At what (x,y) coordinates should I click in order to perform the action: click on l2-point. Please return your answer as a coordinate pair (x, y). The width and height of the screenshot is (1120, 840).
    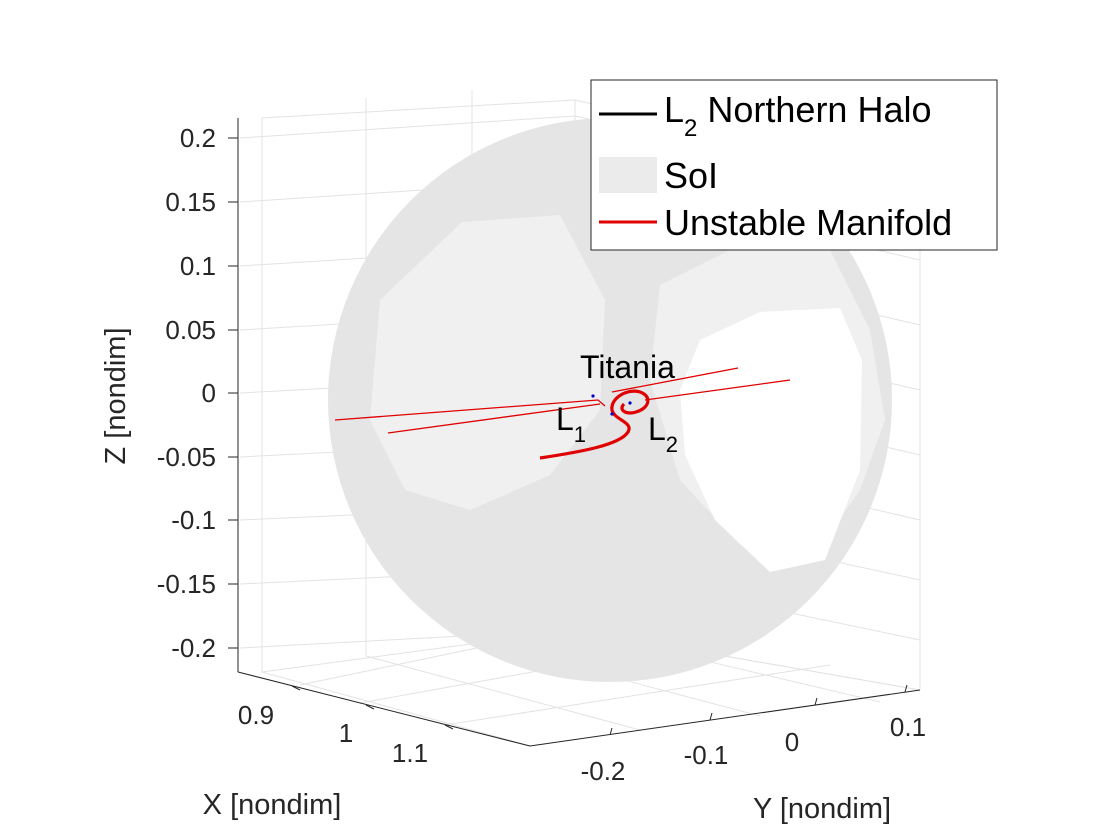
    Looking at the image, I should click on (630, 403).